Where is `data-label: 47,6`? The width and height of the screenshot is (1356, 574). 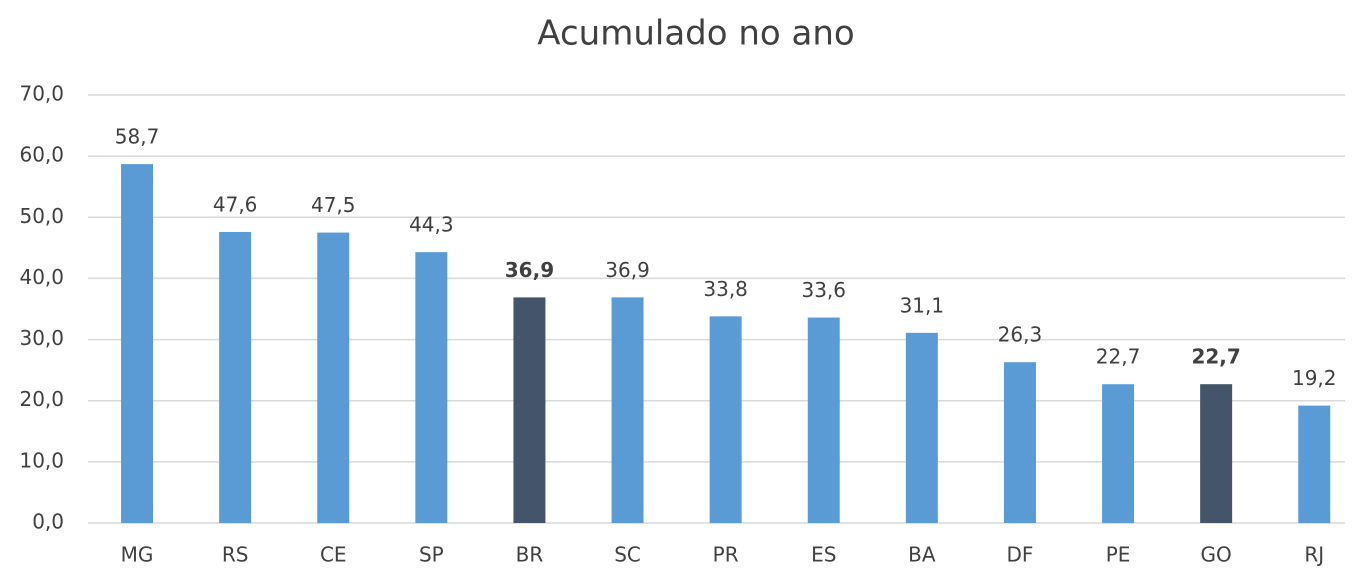 data-label: 47,6 is located at coordinates (235, 204).